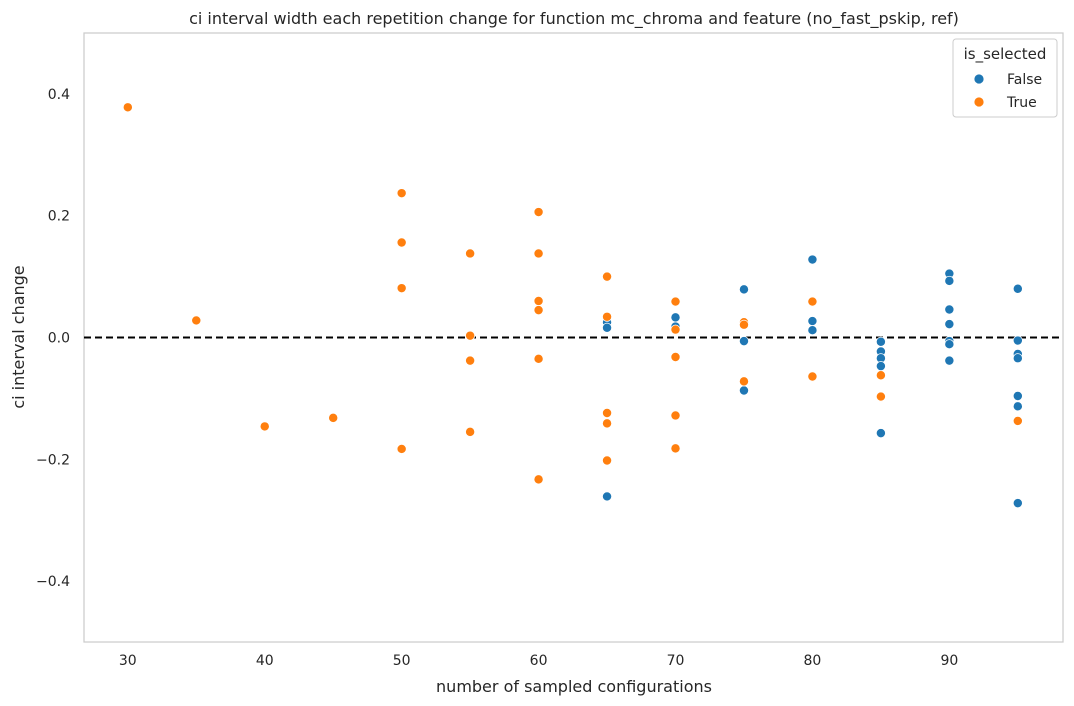 The width and height of the screenshot is (1074, 706). I want to click on legend-marker-true, so click(979, 102).